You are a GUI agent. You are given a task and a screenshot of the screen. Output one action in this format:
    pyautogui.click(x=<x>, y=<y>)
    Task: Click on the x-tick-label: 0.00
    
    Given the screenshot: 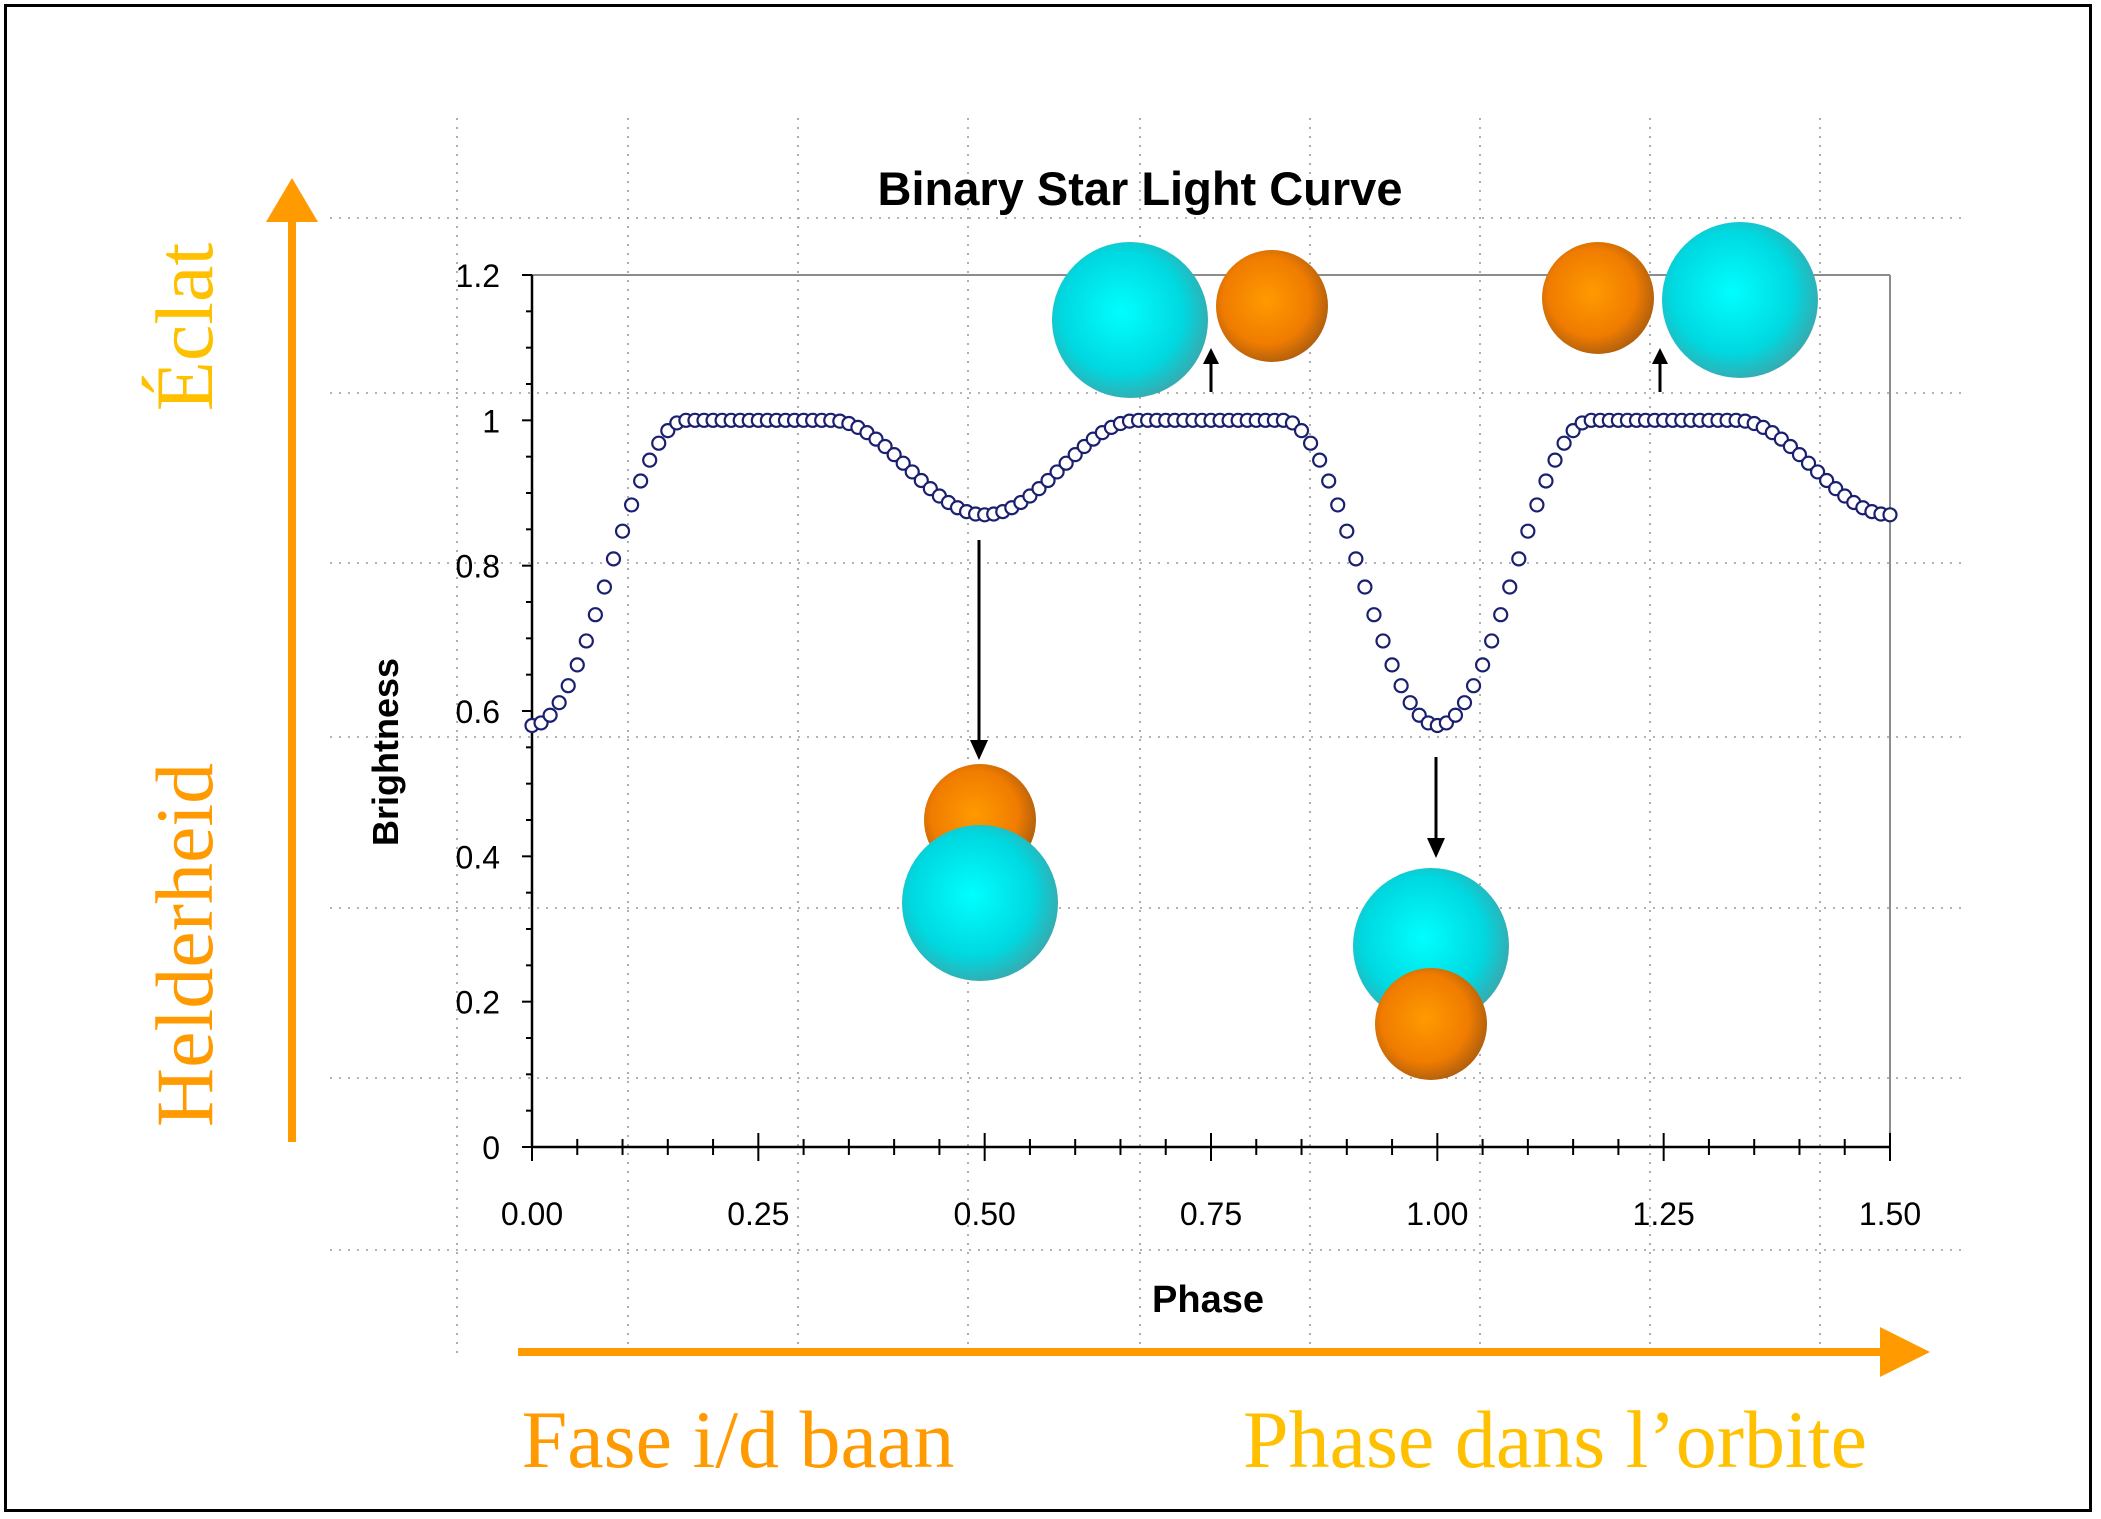 What is the action you would take?
    pyautogui.click(x=532, y=1214)
    